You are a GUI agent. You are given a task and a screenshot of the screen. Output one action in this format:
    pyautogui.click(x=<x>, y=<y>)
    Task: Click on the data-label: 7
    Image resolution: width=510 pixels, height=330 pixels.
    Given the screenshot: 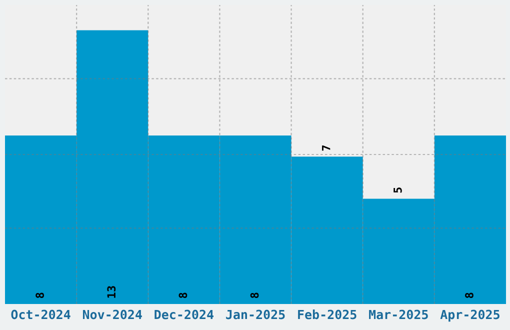 What is the action you would take?
    pyautogui.click(x=326, y=148)
    